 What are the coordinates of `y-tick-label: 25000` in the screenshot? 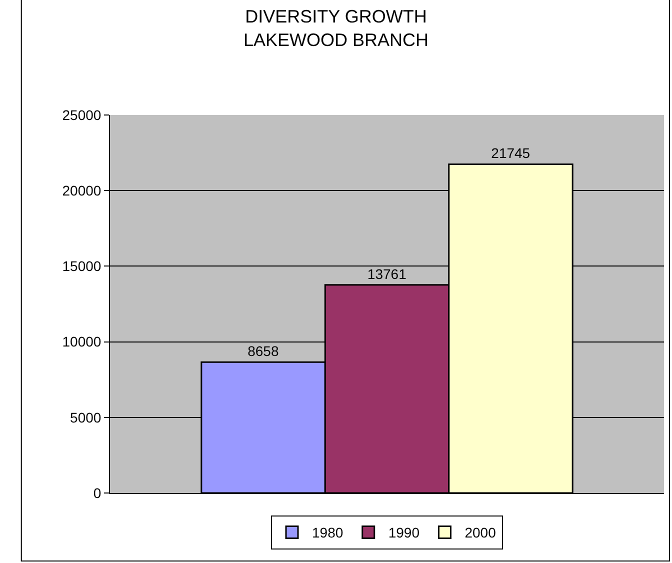 It's located at (82, 114).